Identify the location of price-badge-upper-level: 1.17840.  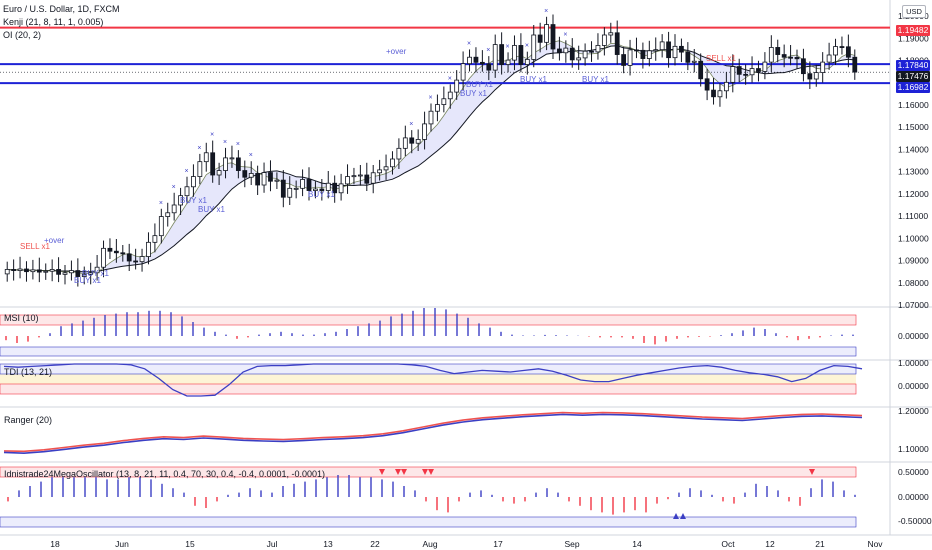
(913, 65).